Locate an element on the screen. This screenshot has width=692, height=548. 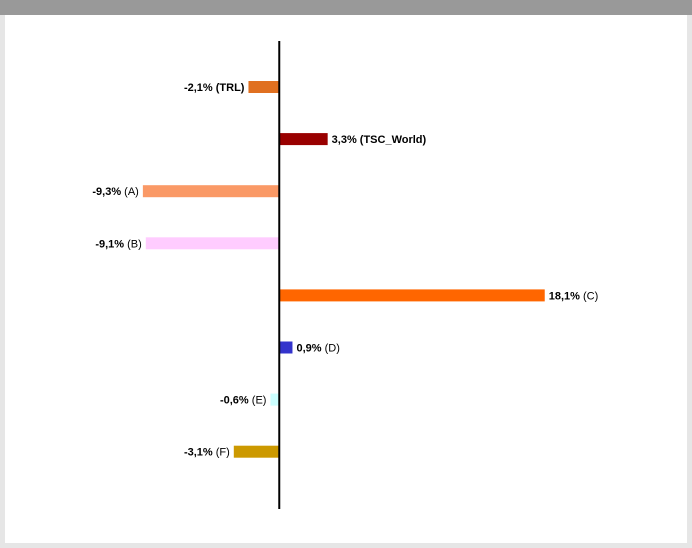
data-label-e: -0,6% (E) is located at coordinates (243, 401).